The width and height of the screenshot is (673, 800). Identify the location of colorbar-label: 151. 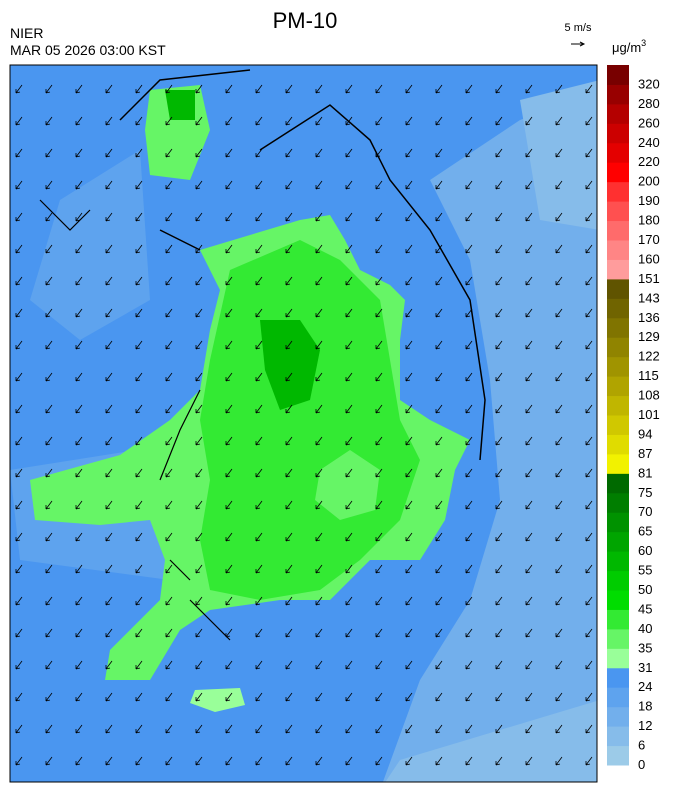
(649, 278).